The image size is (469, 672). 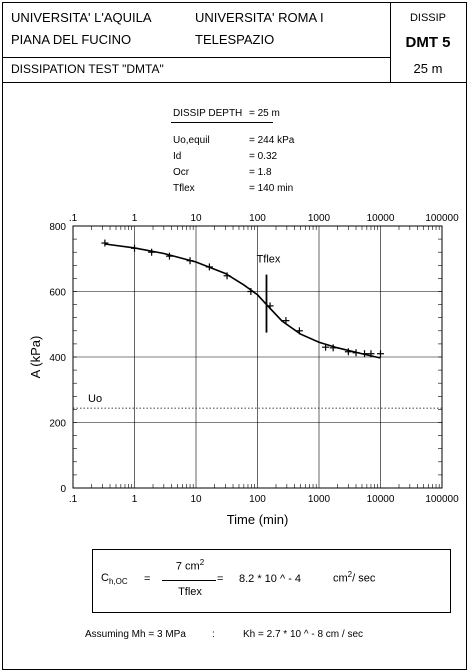 What do you see at coordinates (73, 499) in the screenshot?
I see `x-tick-label: .1` at bounding box center [73, 499].